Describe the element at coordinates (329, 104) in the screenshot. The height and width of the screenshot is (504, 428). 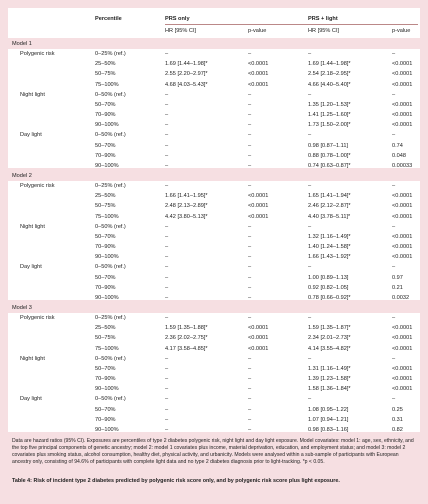
I see `cell: 1.35 [1.20–1.53]*` at that location.